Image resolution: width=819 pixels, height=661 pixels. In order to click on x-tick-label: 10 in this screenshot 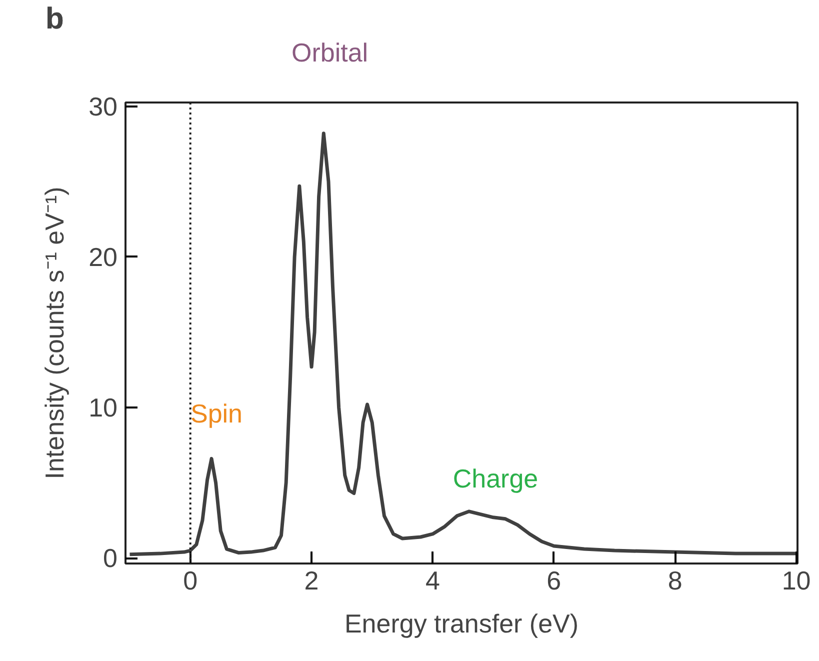, I will do `click(796, 581)`.